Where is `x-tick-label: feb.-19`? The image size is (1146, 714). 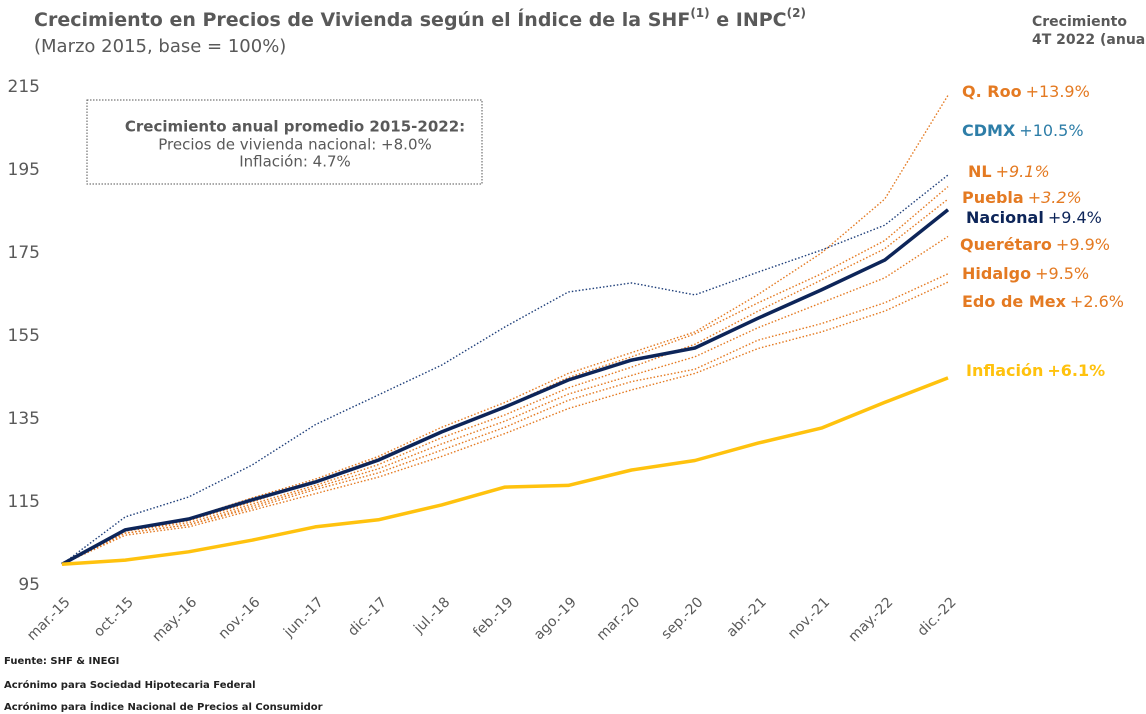
x-tick-label: feb.-19 is located at coordinates (493, 617).